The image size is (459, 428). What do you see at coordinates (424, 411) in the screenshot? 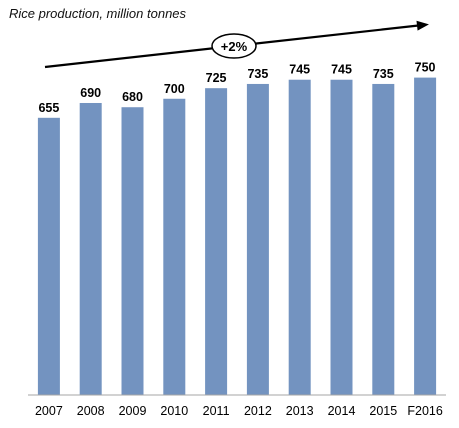
I see `tick-label-F2016: F2016` at bounding box center [424, 411].